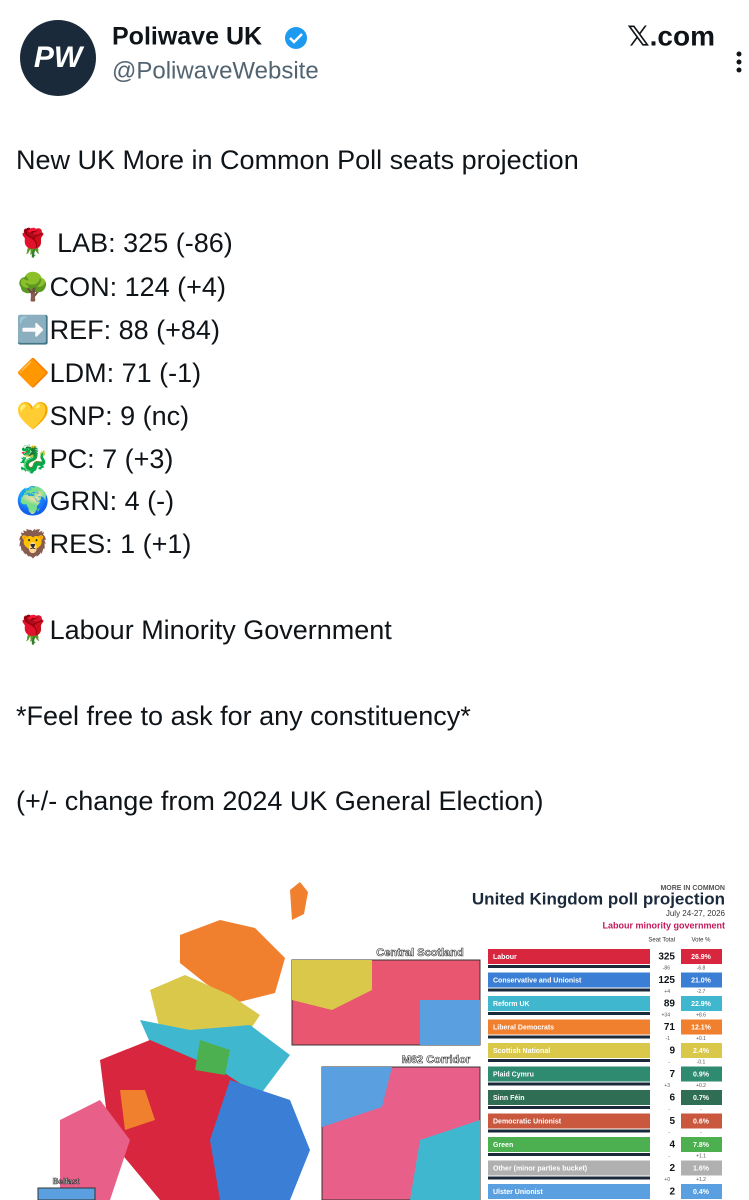  I want to click on menu-dots, so click(739, 62).